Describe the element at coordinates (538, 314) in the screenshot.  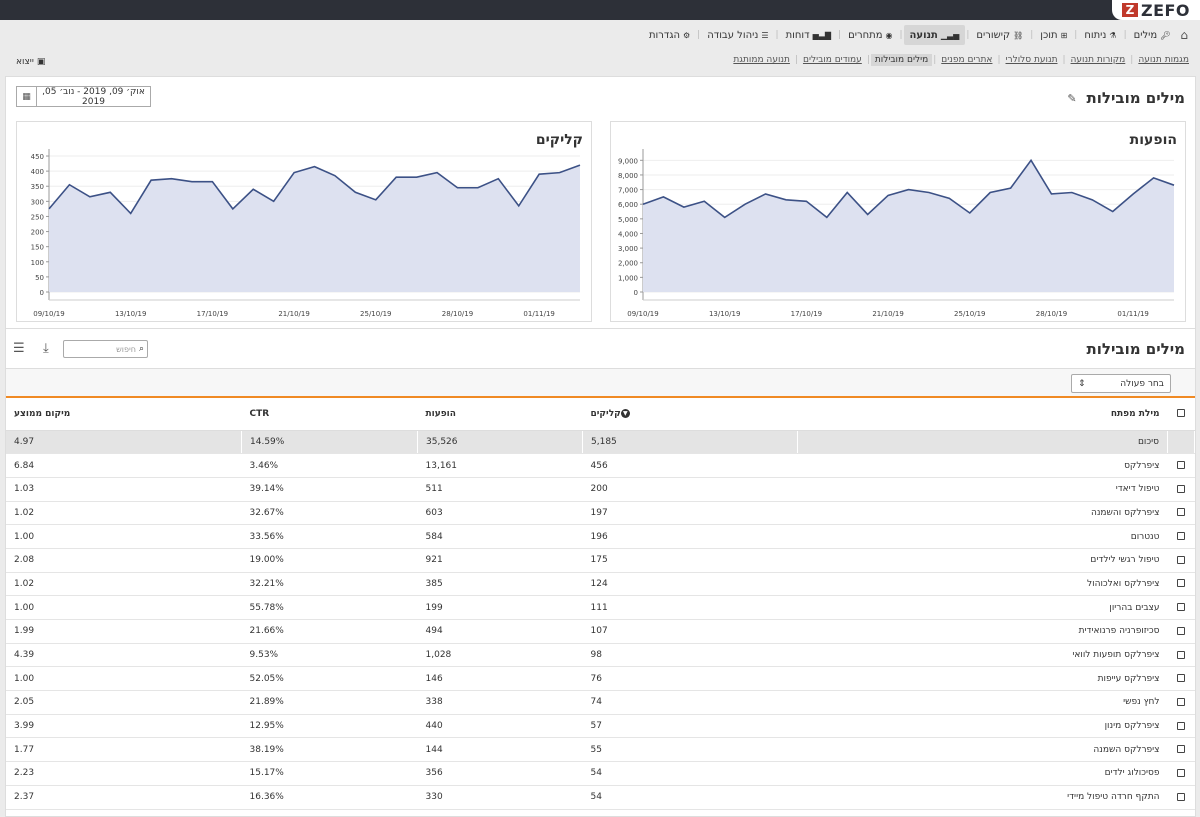
I see `x-tick-label: 01/11/19` at that location.